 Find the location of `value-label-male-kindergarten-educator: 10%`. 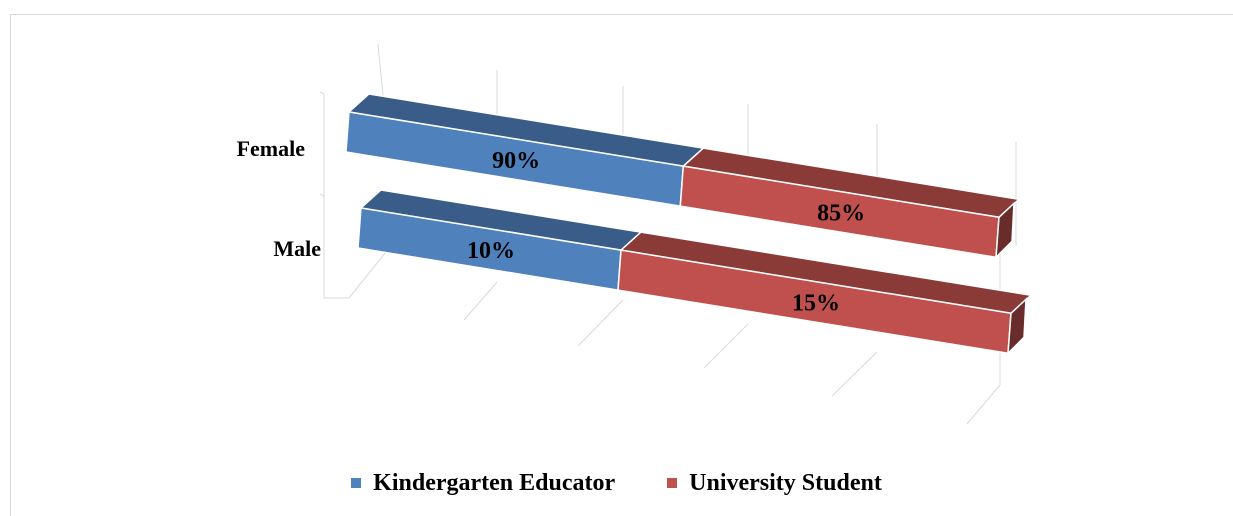

value-label-male-kindergarten-educator: 10% is located at coordinates (491, 251).